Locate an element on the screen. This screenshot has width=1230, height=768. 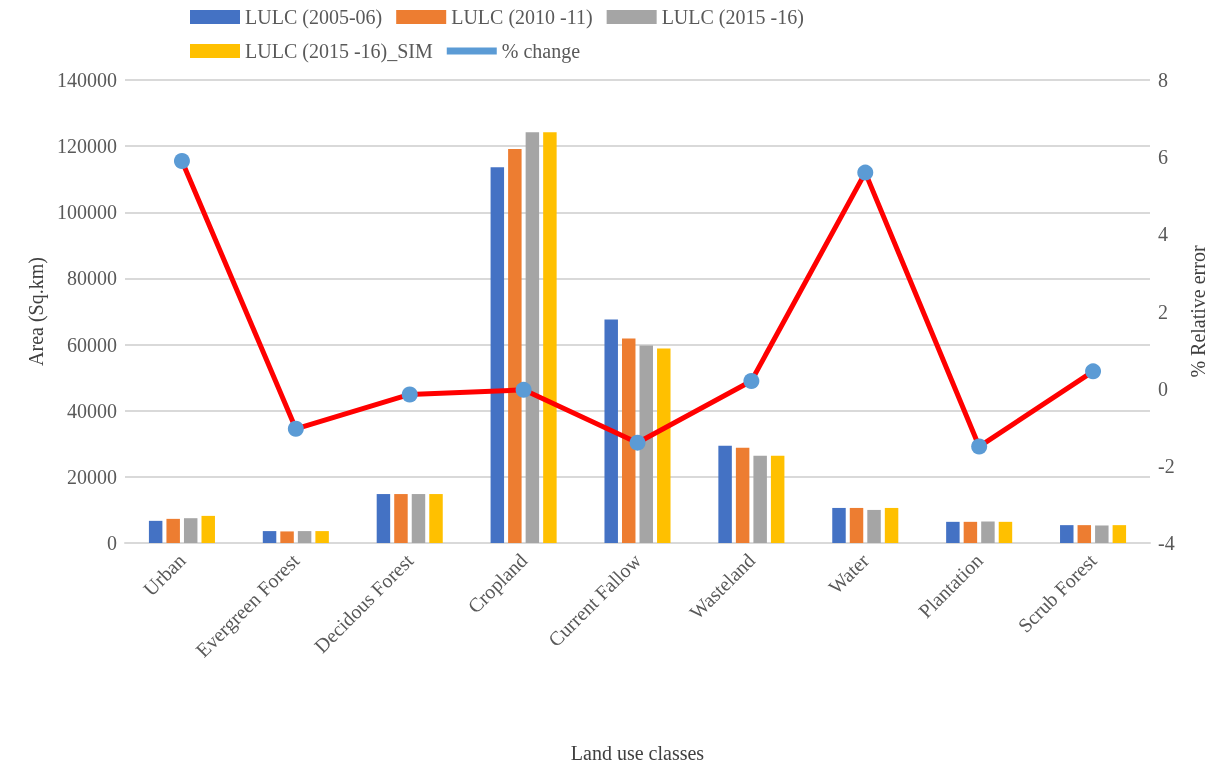
y-axis-title: Area (Sq.km) is located at coordinates (37, 311).